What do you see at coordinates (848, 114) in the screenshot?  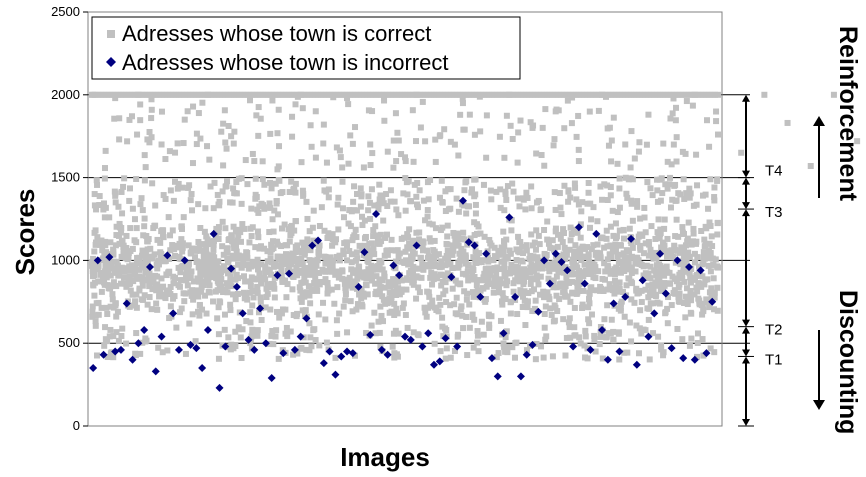 I see `reinforcement-label: Reinforcement` at bounding box center [848, 114].